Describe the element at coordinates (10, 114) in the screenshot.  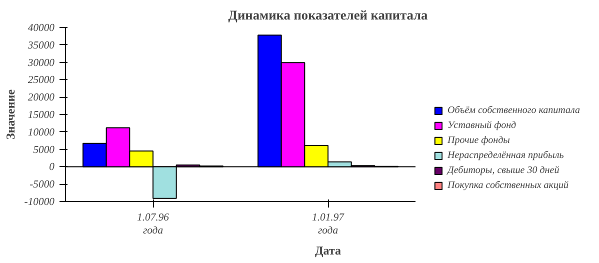
I see `y-axis-title: Значение` at that location.